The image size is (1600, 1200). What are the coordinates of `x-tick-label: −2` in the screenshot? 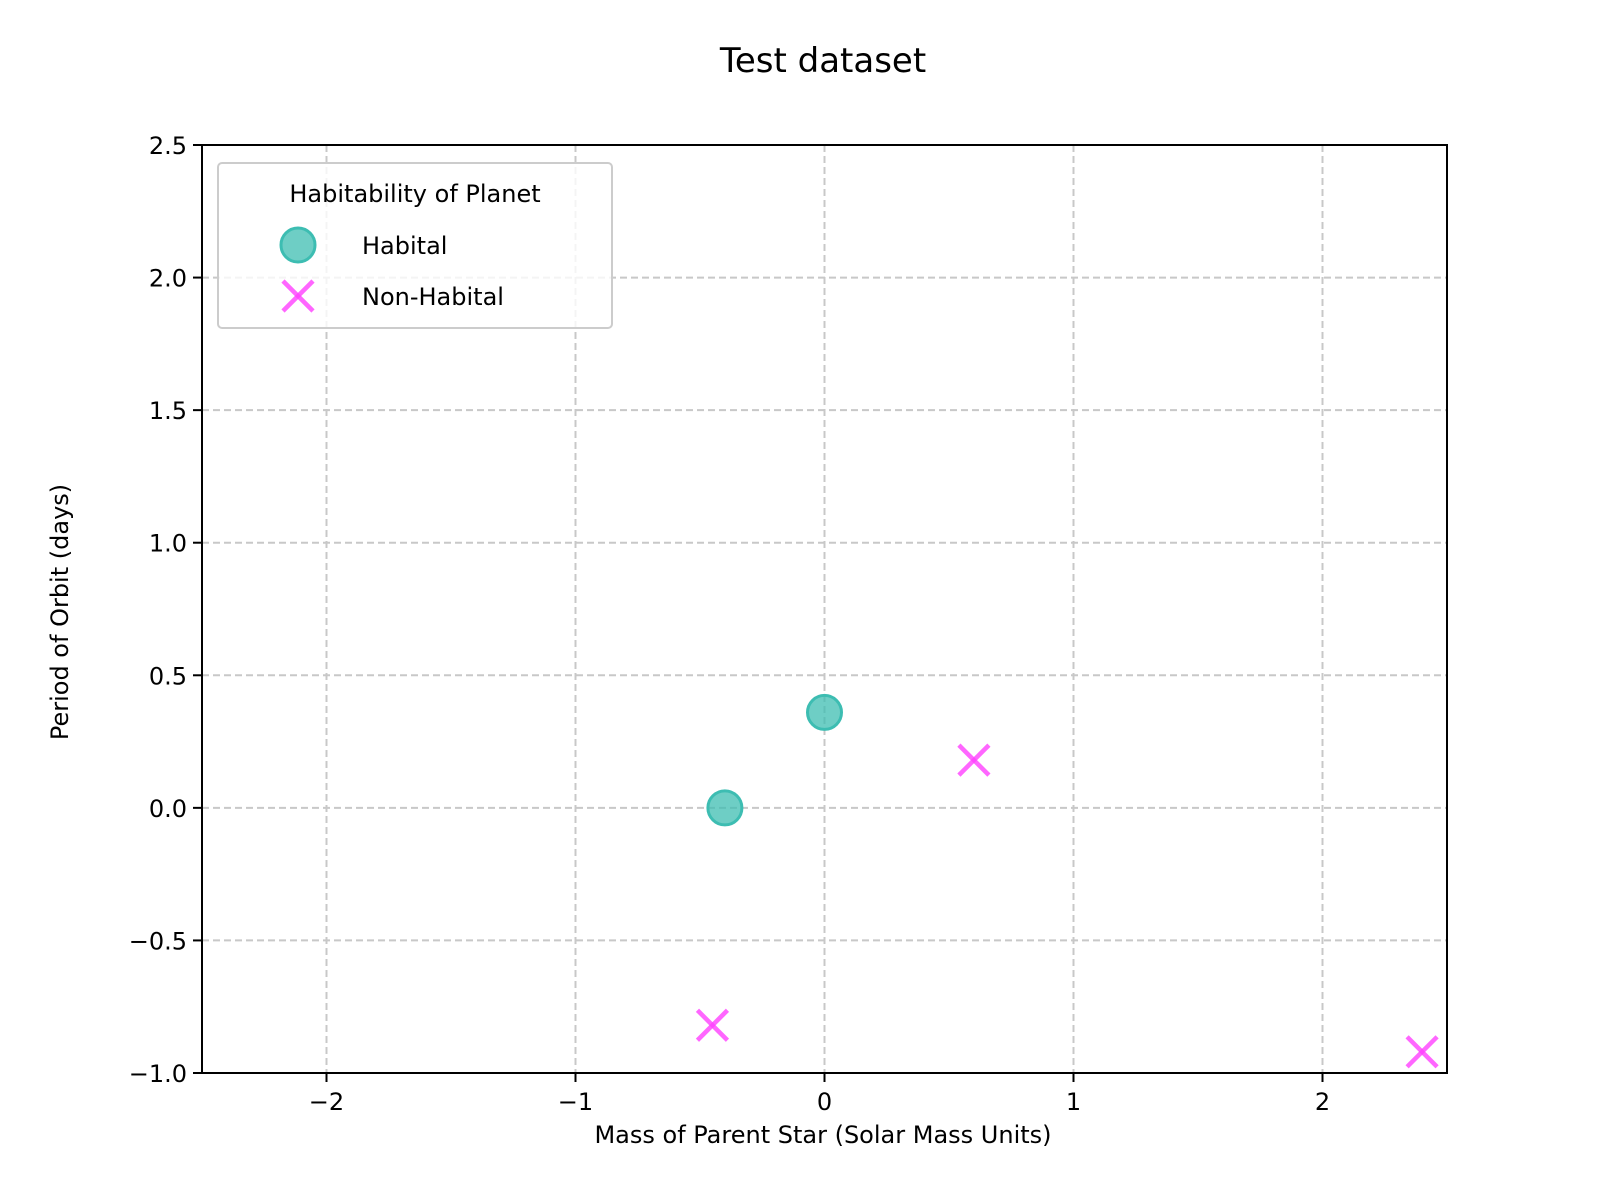 It's located at (326, 1102).